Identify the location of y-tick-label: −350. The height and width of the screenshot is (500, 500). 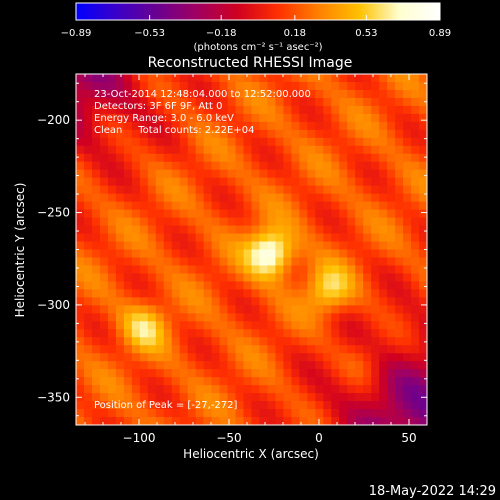
(53, 397).